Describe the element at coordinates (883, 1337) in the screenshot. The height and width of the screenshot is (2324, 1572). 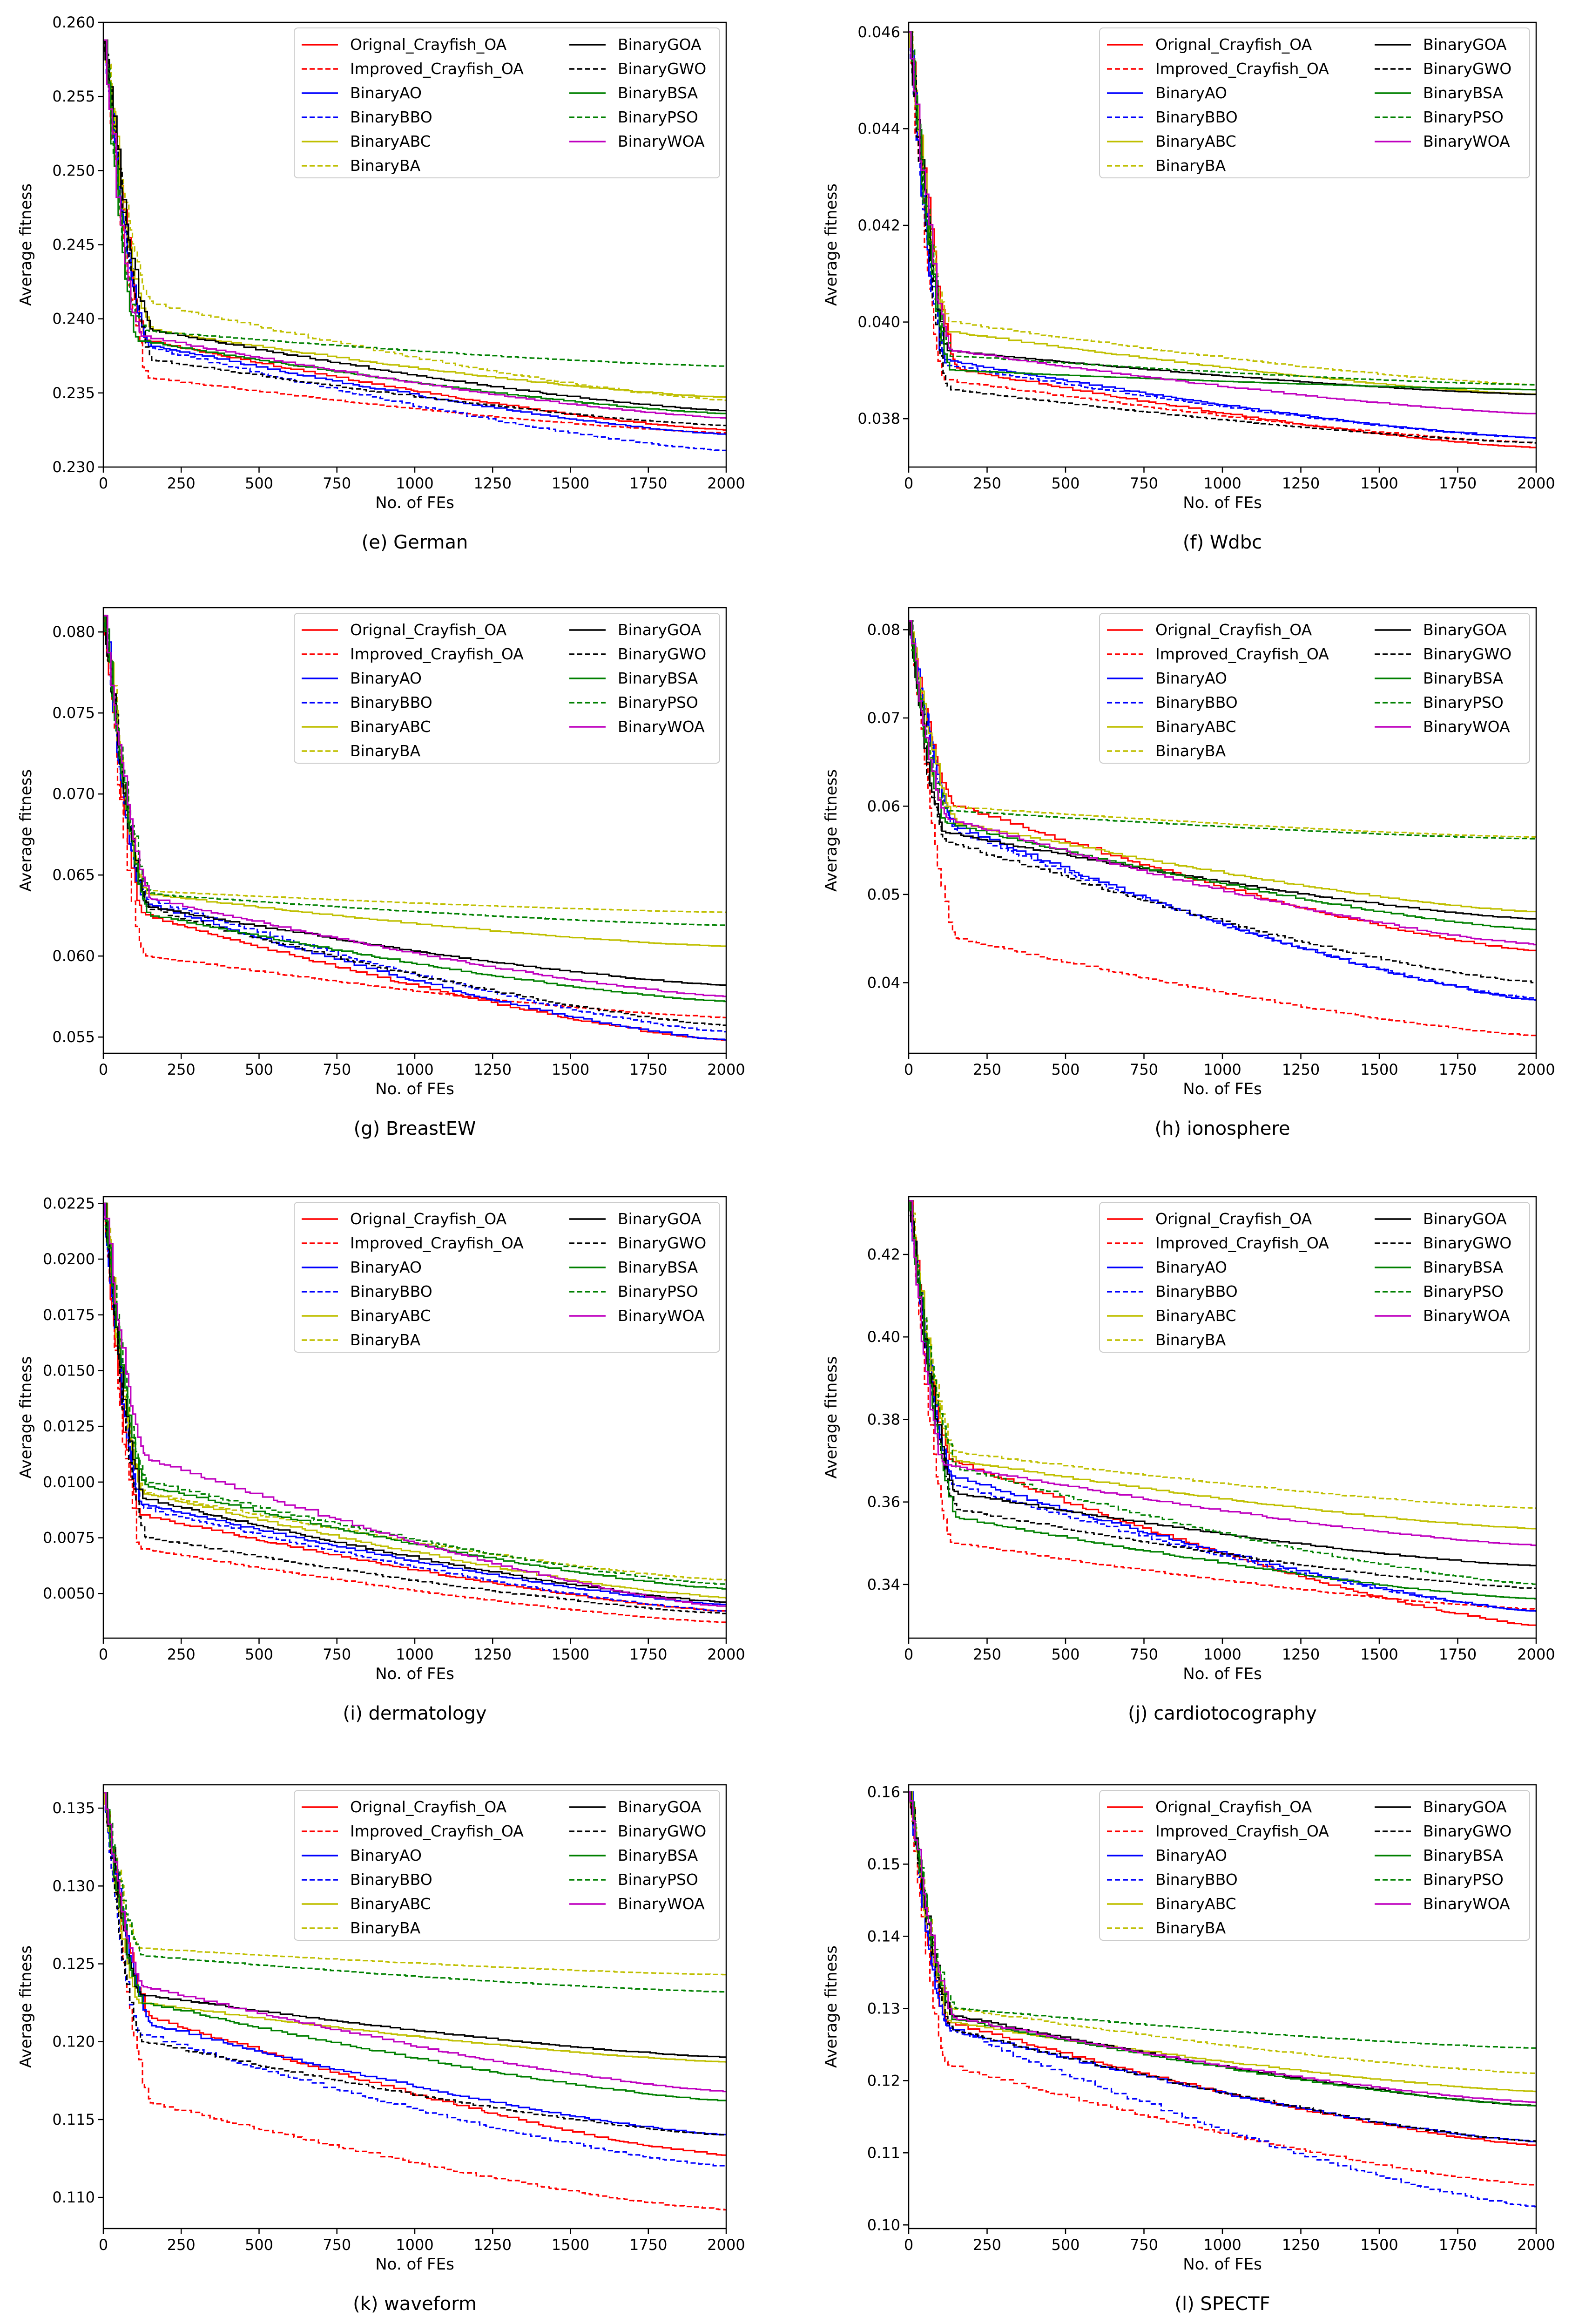
I see `y-tick-label: 0.40` at that location.